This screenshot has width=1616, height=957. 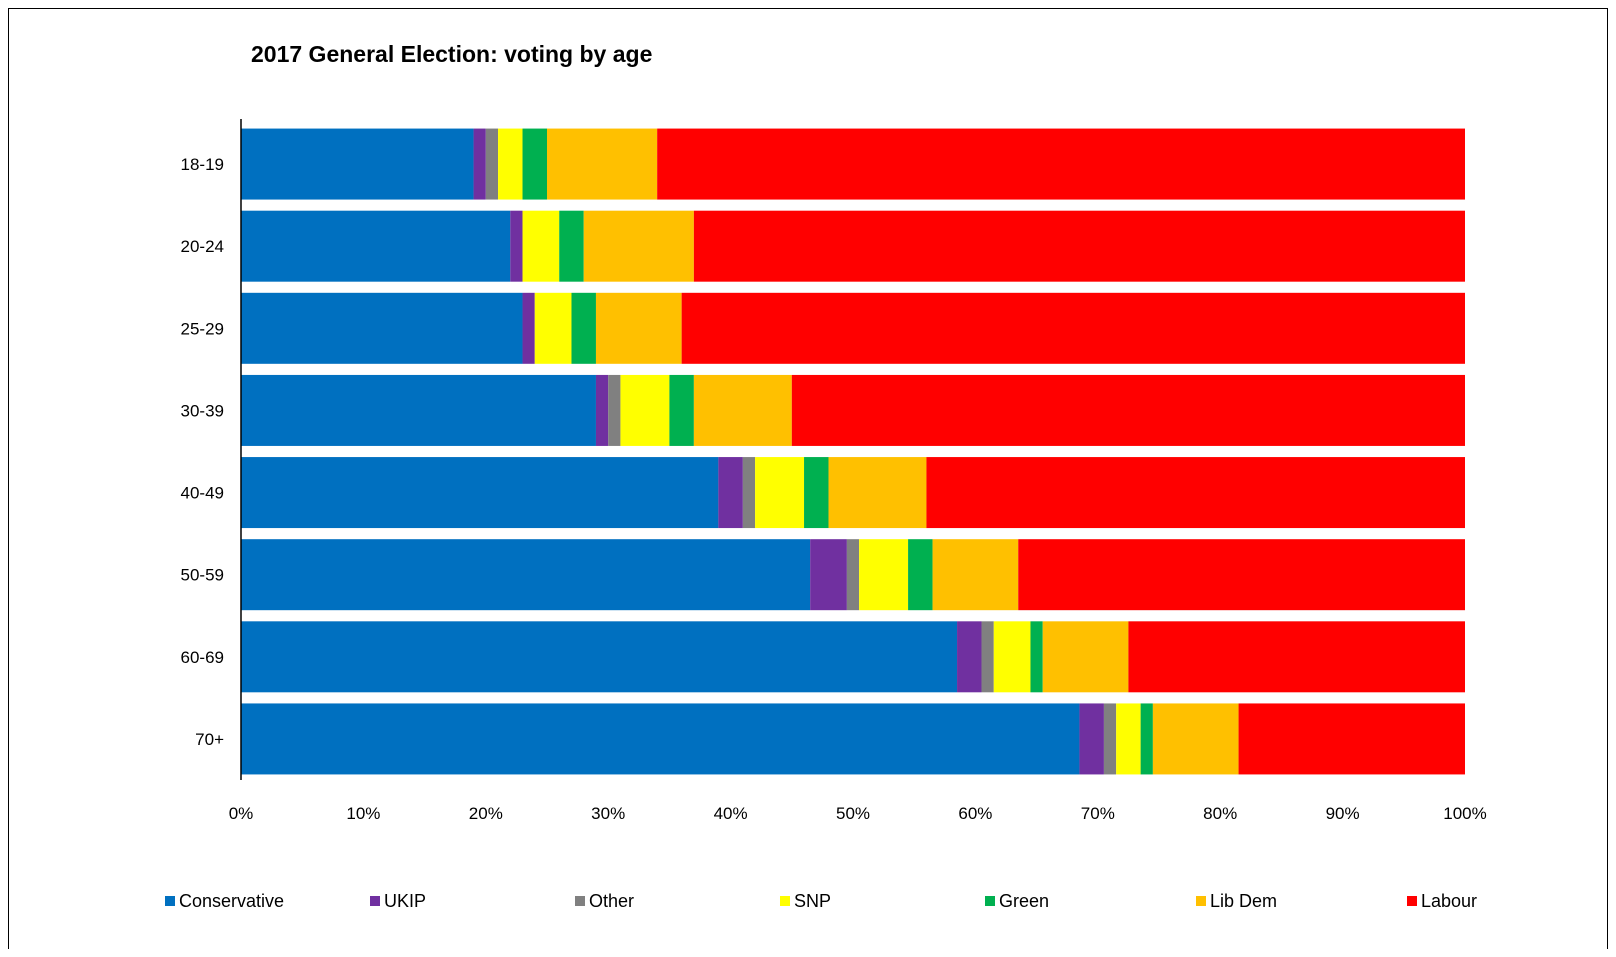 What do you see at coordinates (486, 813) in the screenshot?
I see `x-tick-label: 20%` at bounding box center [486, 813].